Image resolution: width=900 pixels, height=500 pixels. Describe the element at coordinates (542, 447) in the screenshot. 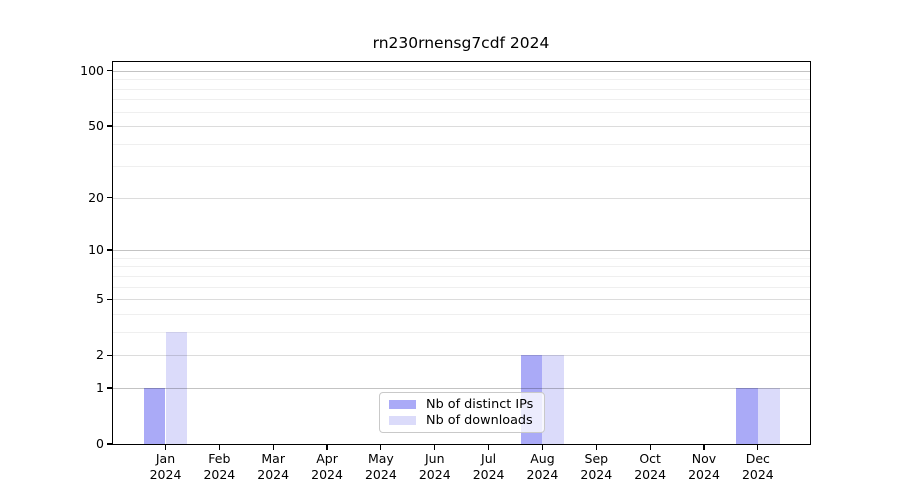

I see `xtick-aug` at that location.